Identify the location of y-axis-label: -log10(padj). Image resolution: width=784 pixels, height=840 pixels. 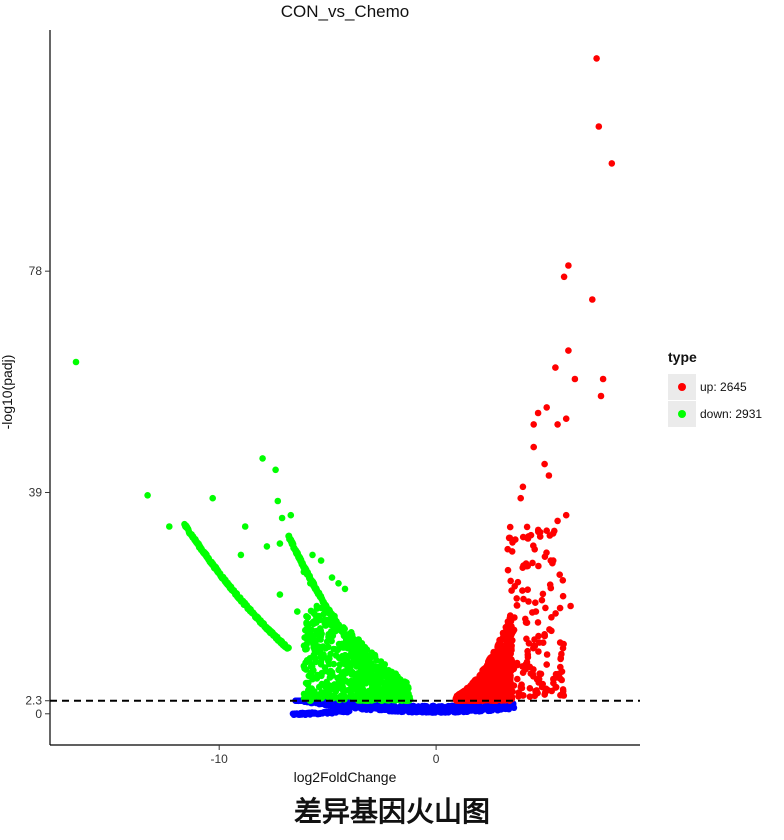
(7, 392).